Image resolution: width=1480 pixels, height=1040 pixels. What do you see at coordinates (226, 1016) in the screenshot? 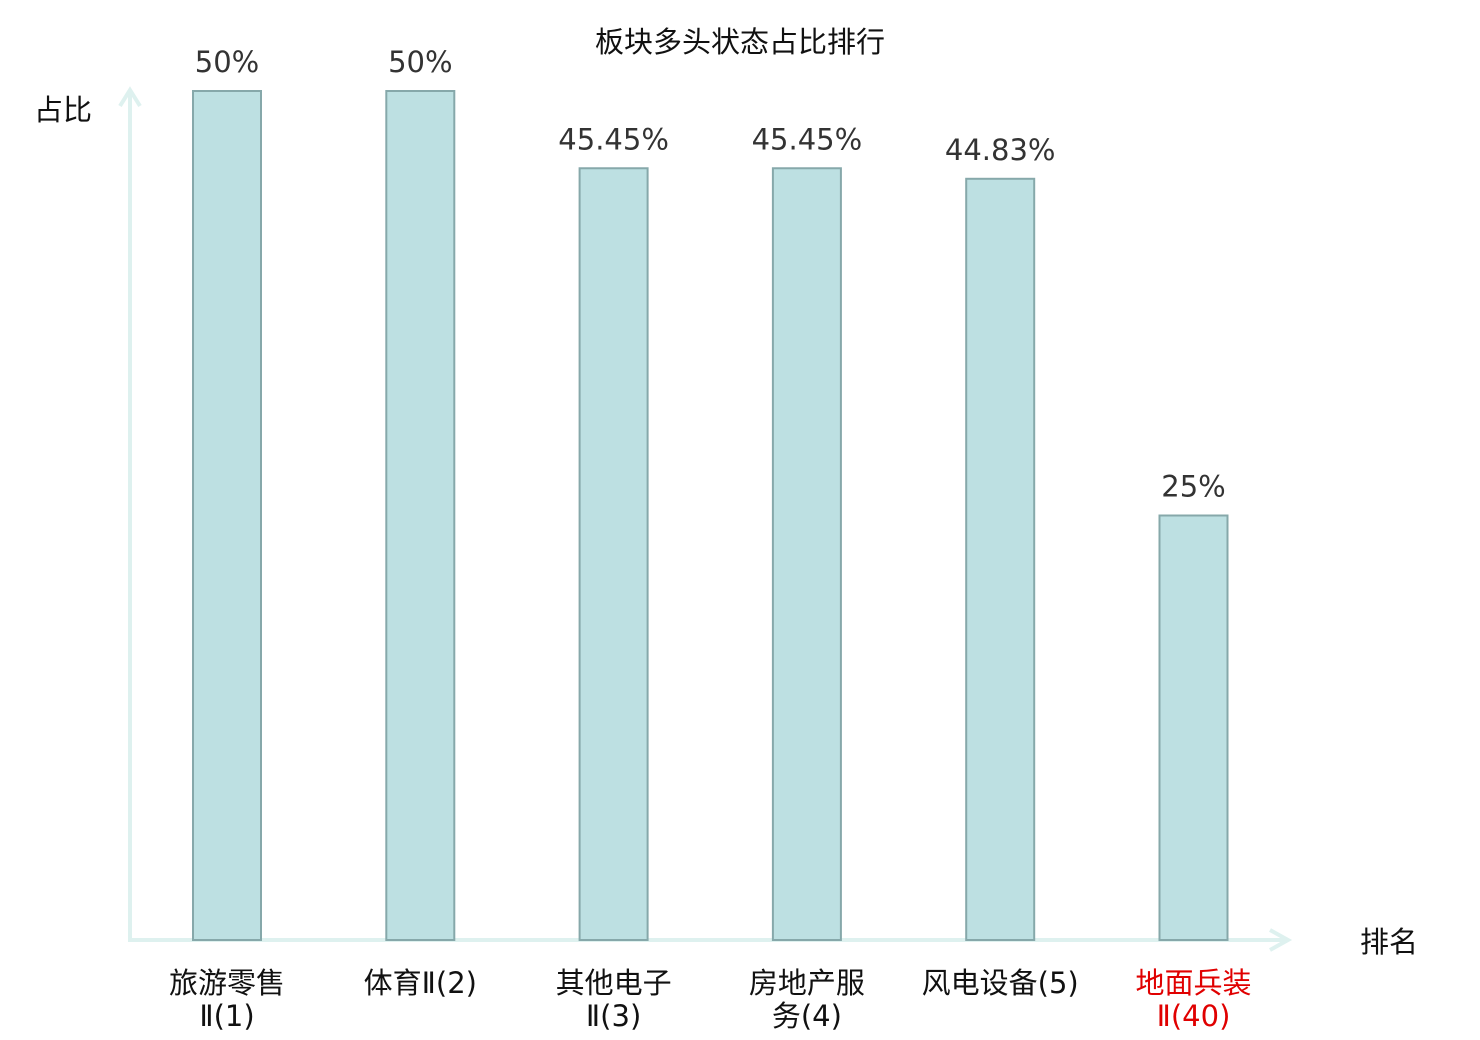
I see `category-label: Ⅱ(1)` at bounding box center [226, 1016].